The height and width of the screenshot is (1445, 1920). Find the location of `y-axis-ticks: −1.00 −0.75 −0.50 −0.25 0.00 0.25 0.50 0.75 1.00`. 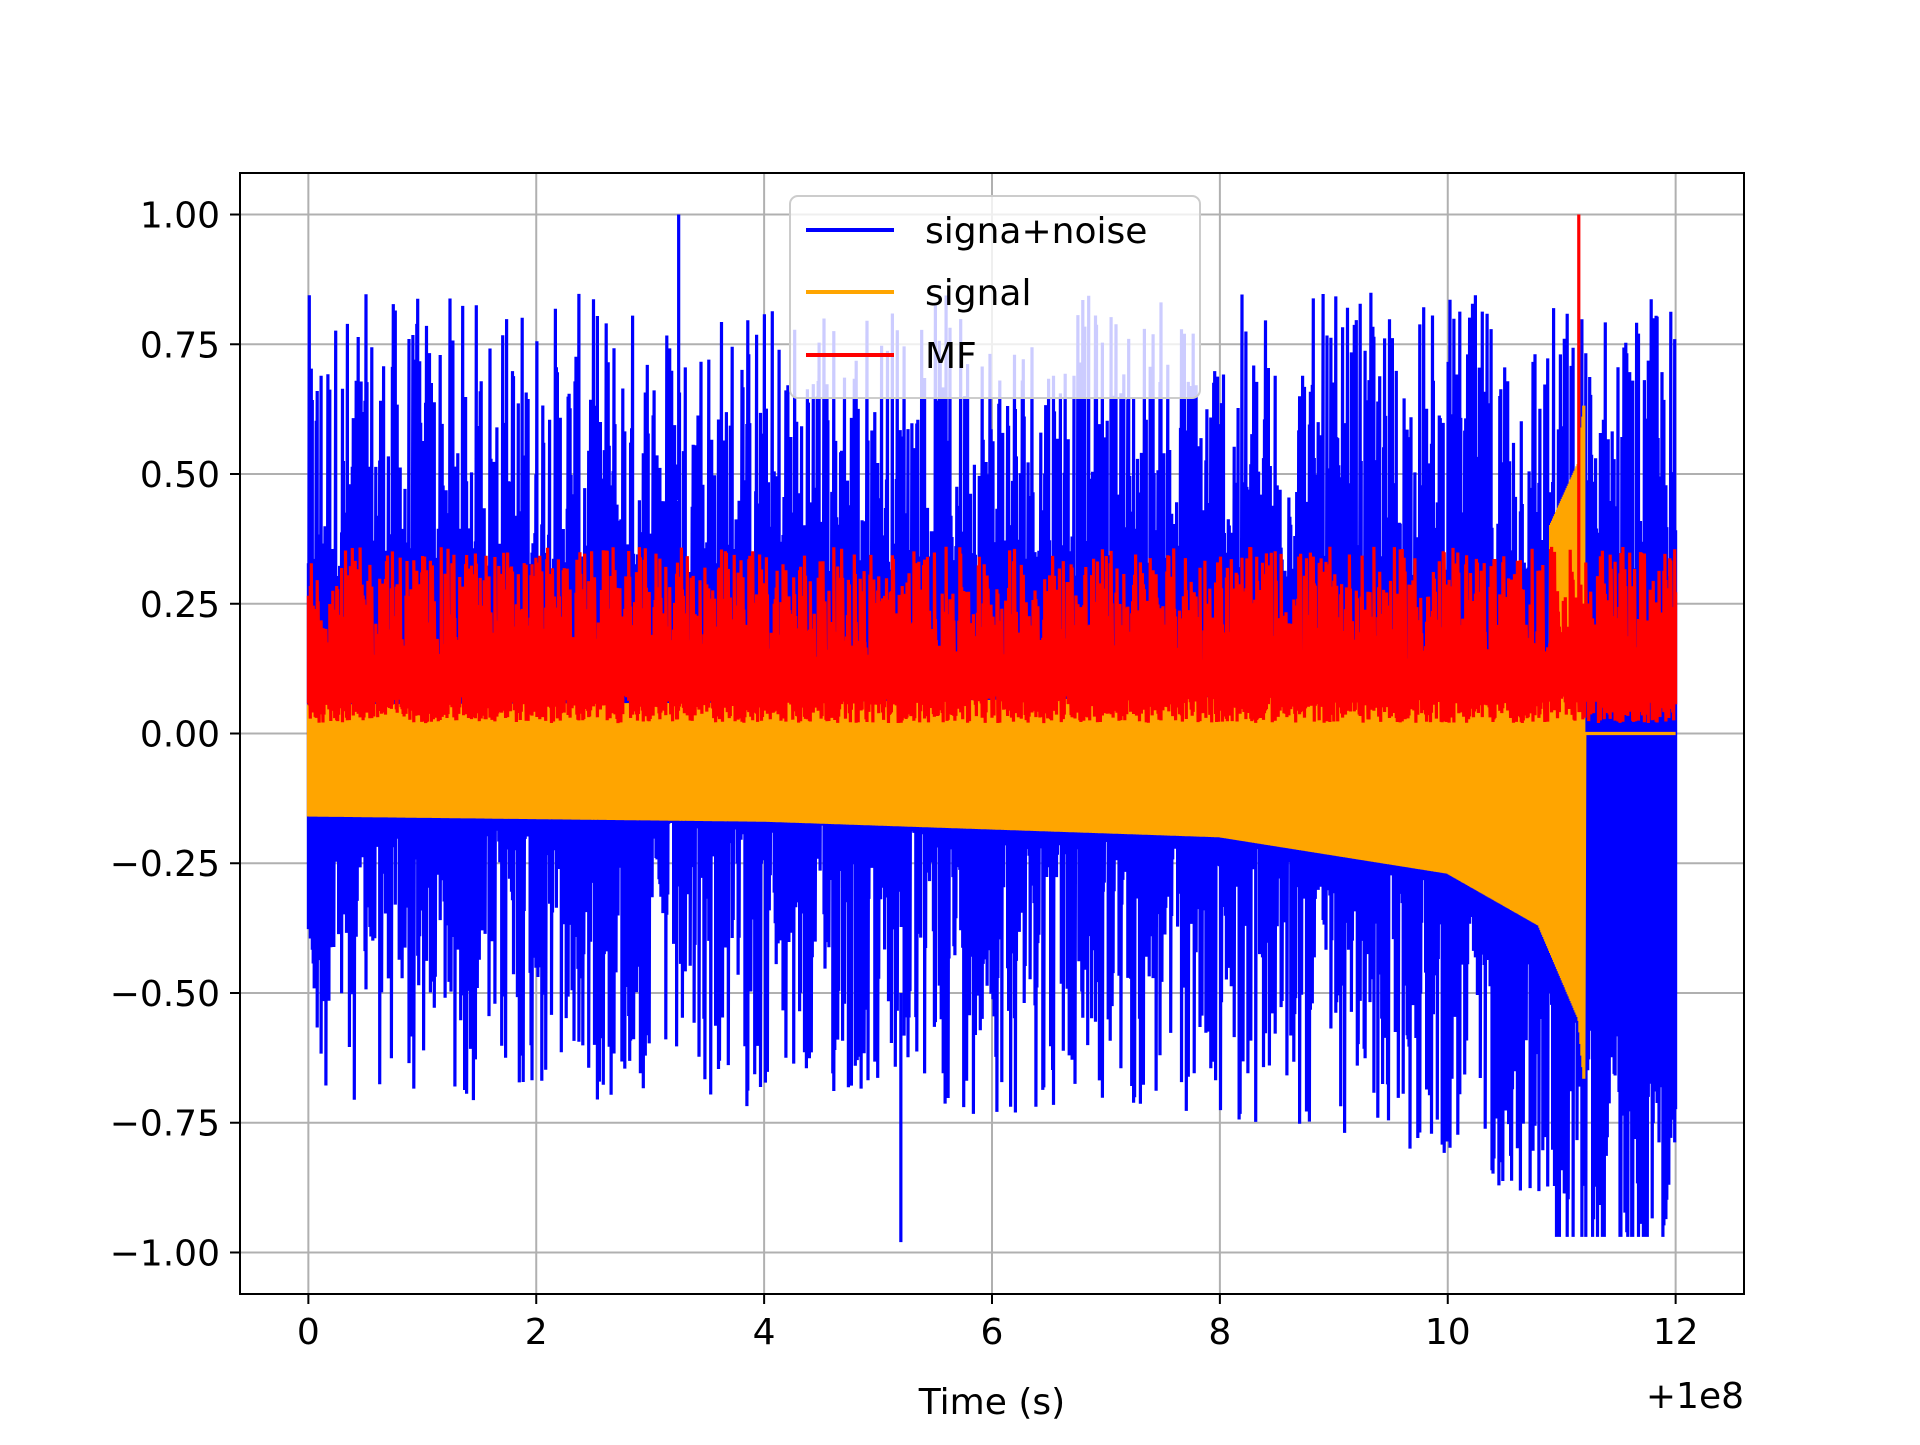

y-axis-ticks: −1.00 −0.75 −0.50 −0.25 0.00 0.25 0.50 0.75 1.00 is located at coordinates (175, 735).